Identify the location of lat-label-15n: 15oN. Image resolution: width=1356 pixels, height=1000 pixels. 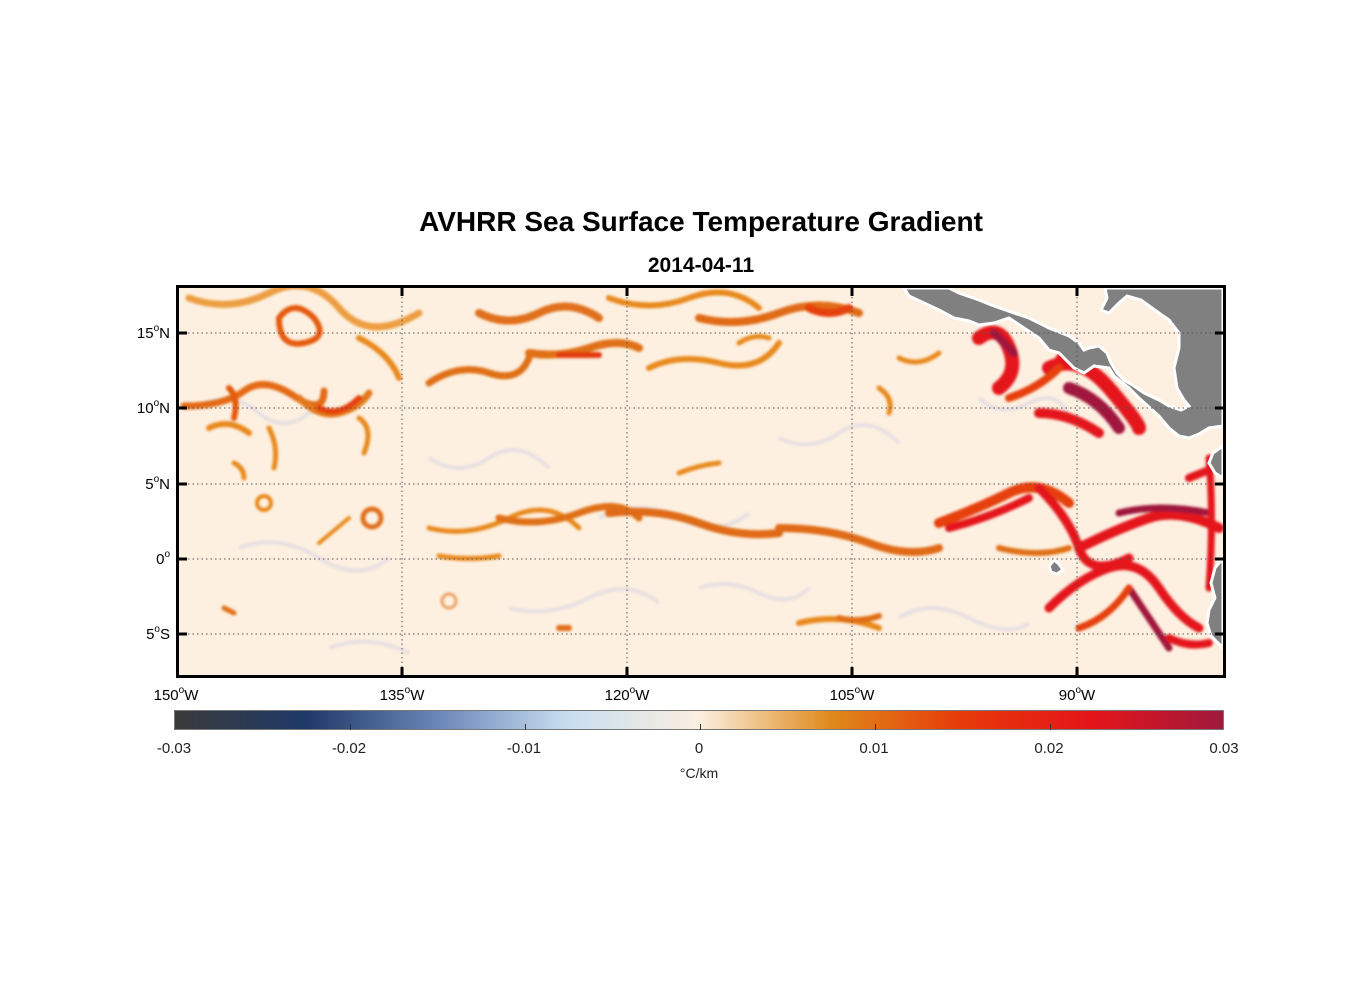
(153, 332).